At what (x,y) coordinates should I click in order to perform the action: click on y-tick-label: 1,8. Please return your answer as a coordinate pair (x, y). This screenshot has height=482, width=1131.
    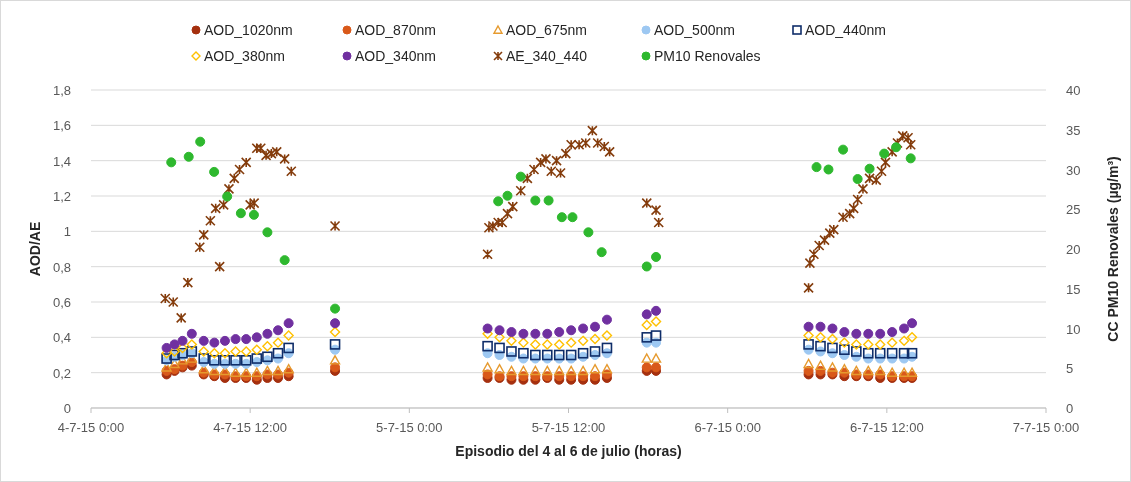
    Looking at the image, I should click on (61, 90).